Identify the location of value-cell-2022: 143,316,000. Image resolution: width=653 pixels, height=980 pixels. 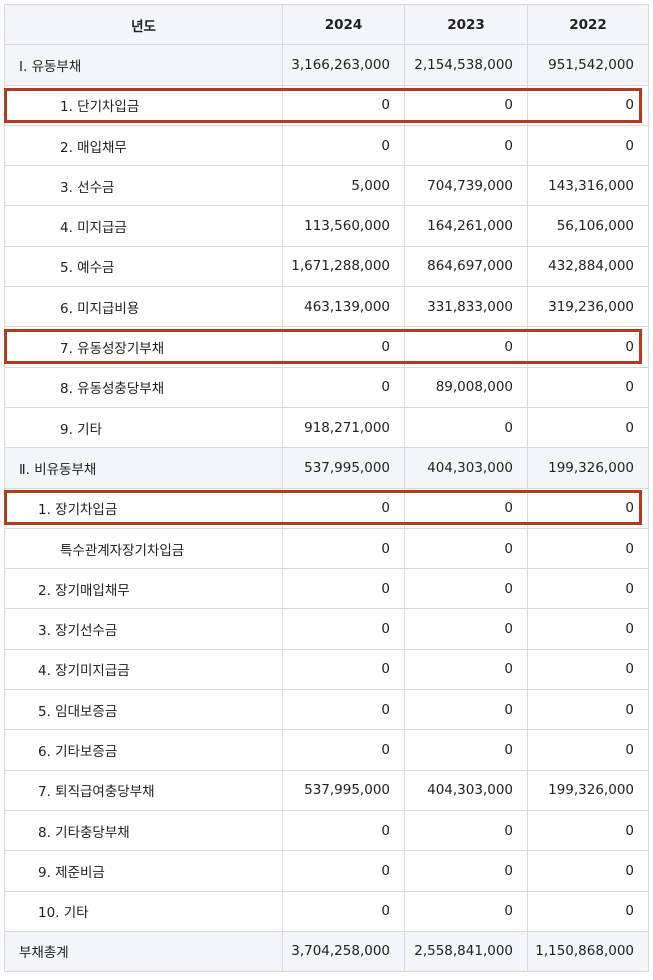
(588, 186).